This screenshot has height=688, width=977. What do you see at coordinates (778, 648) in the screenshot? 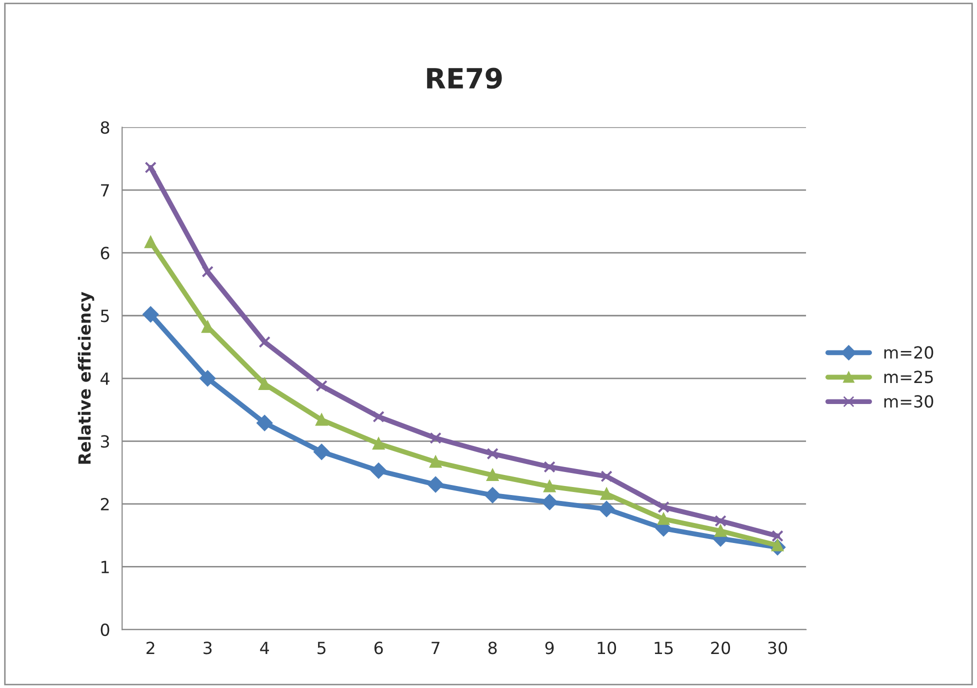
I see `x-tick-label: 30` at bounding box center [778, 648].